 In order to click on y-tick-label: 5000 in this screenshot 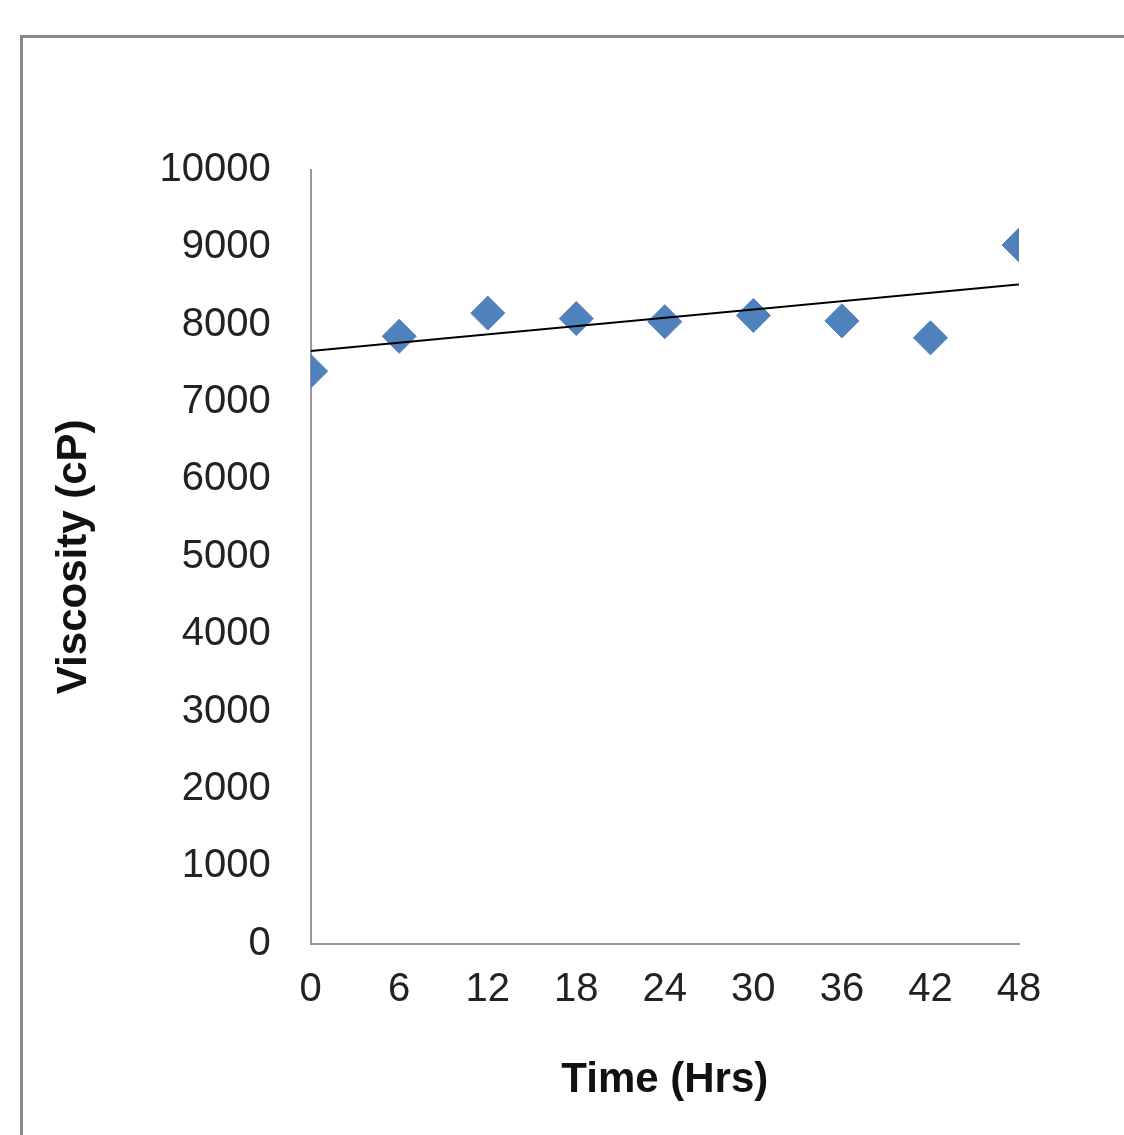, I will do `click(226, 553)`.